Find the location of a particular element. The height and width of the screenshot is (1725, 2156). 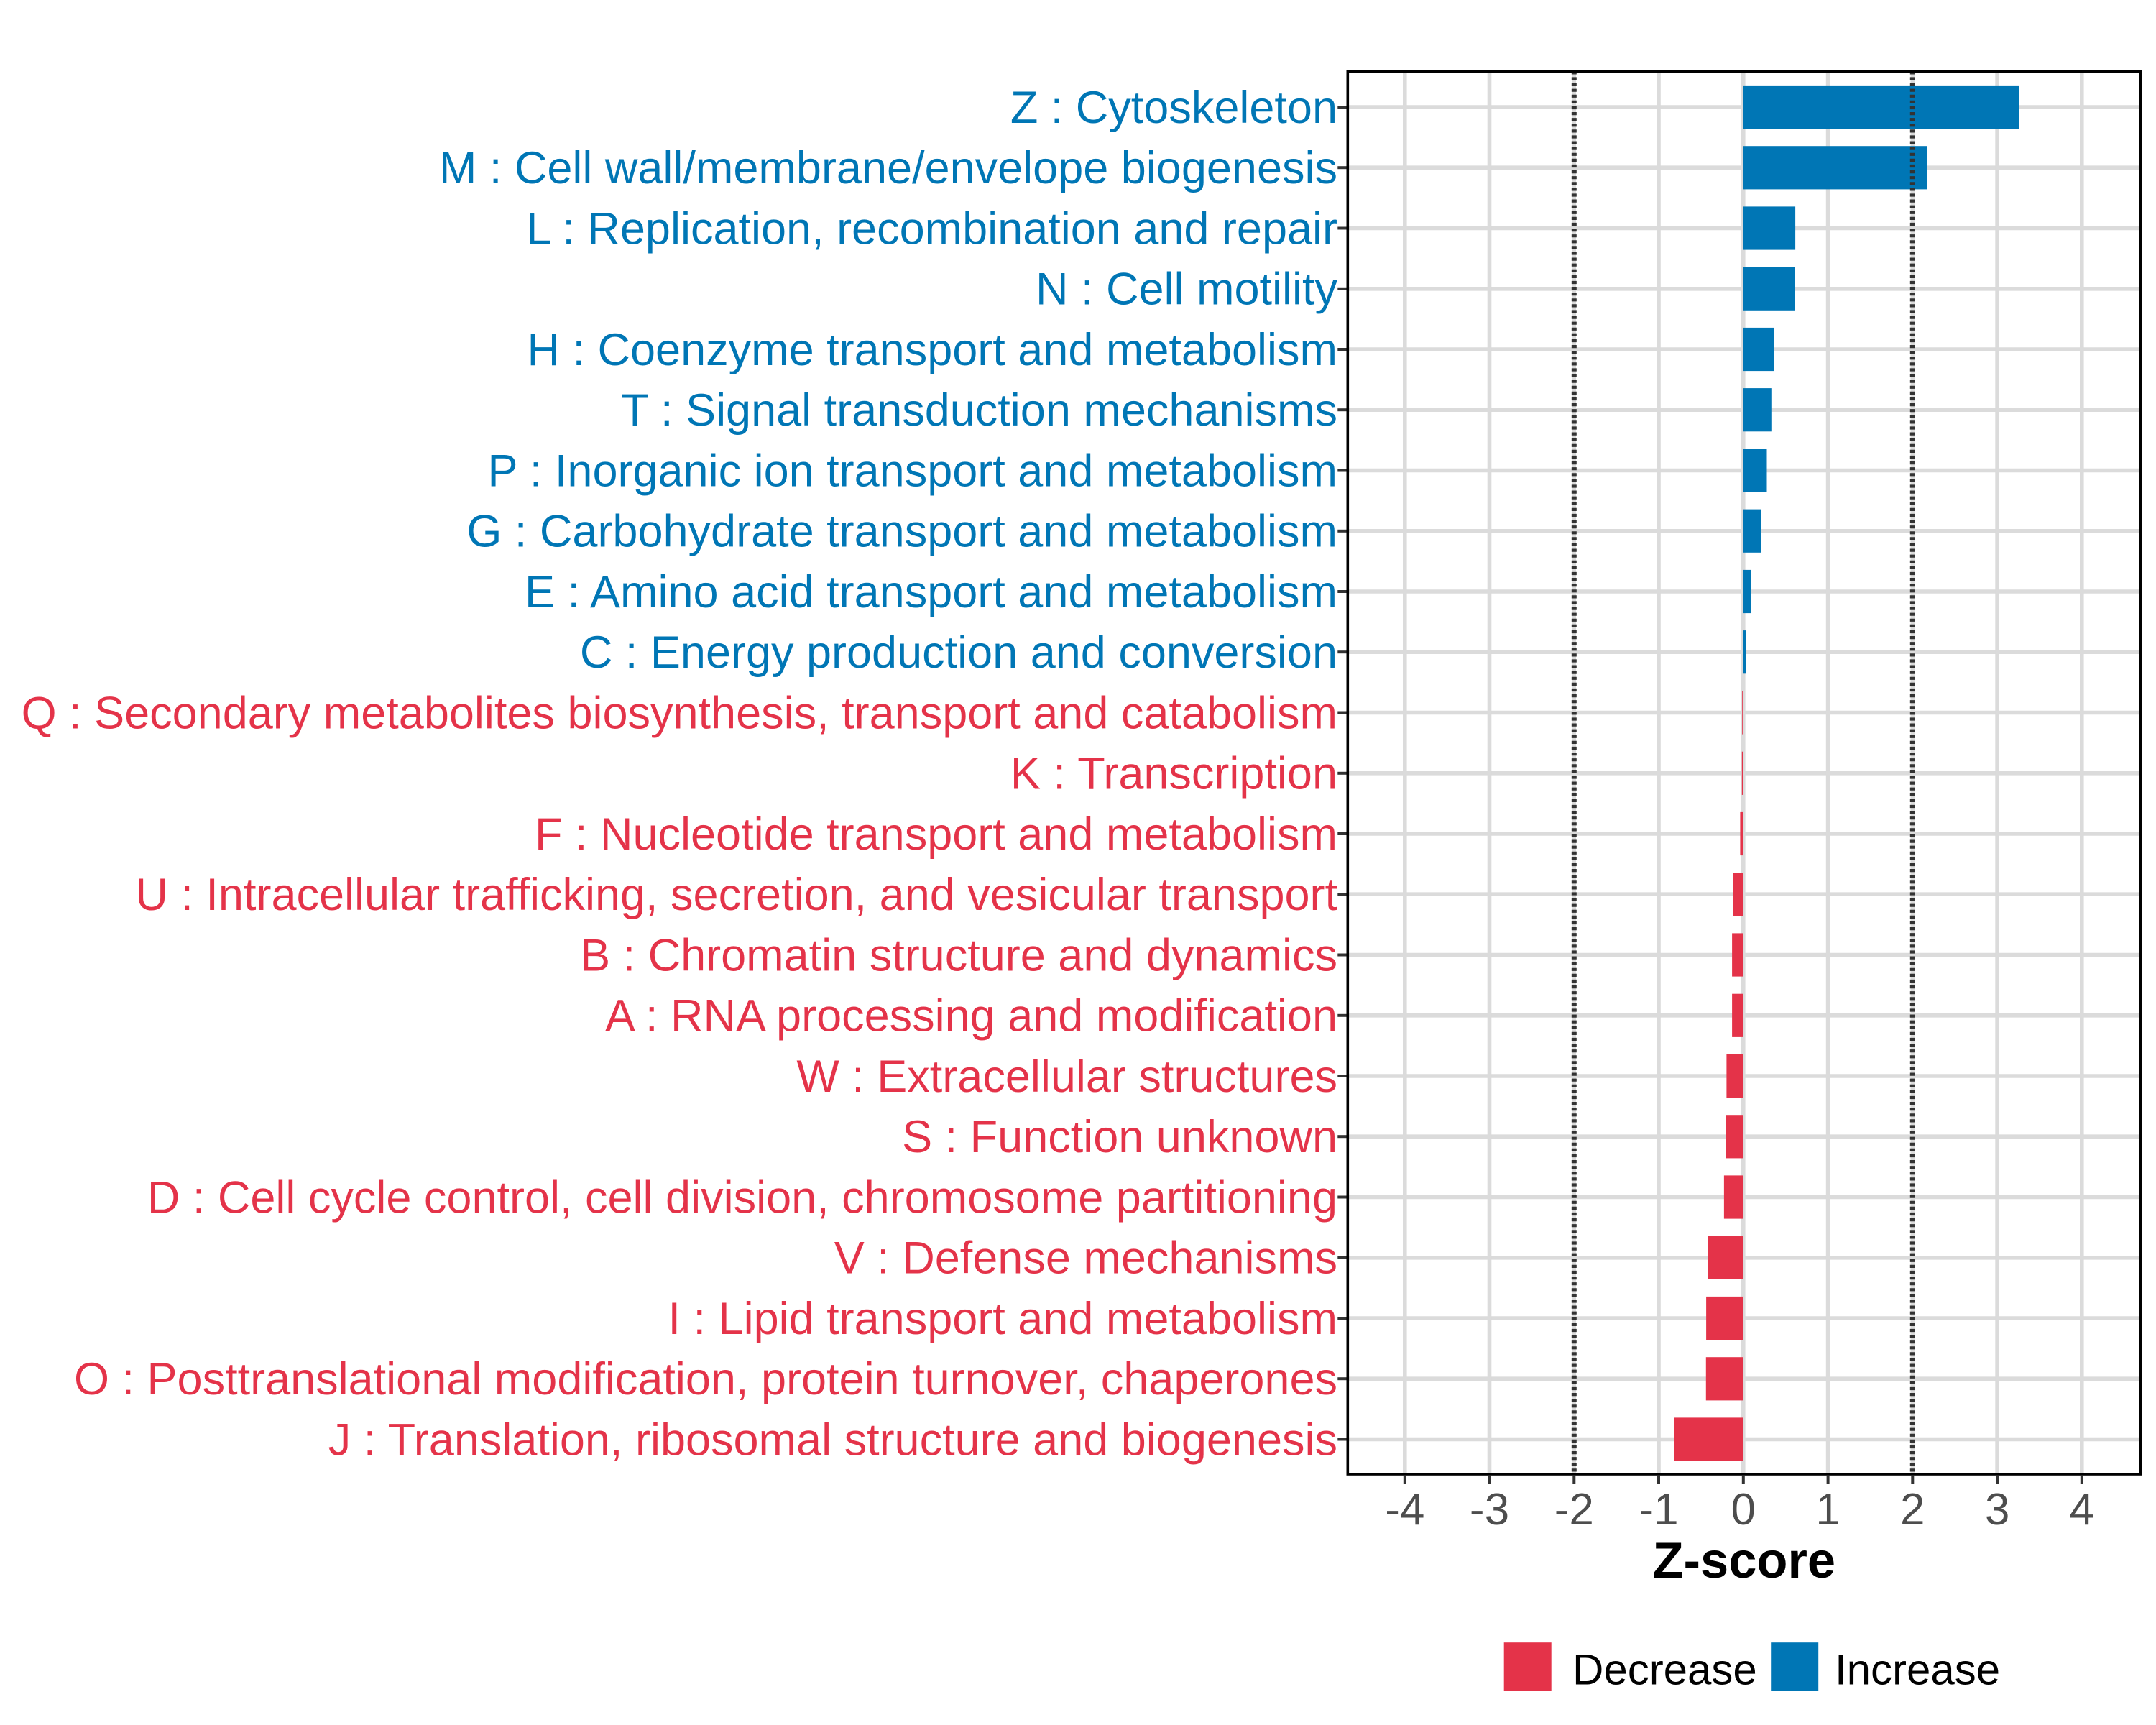

svg-text:A : RNA processing and modific: A : RNA processing and modification is located at coordinates (971, 1016).